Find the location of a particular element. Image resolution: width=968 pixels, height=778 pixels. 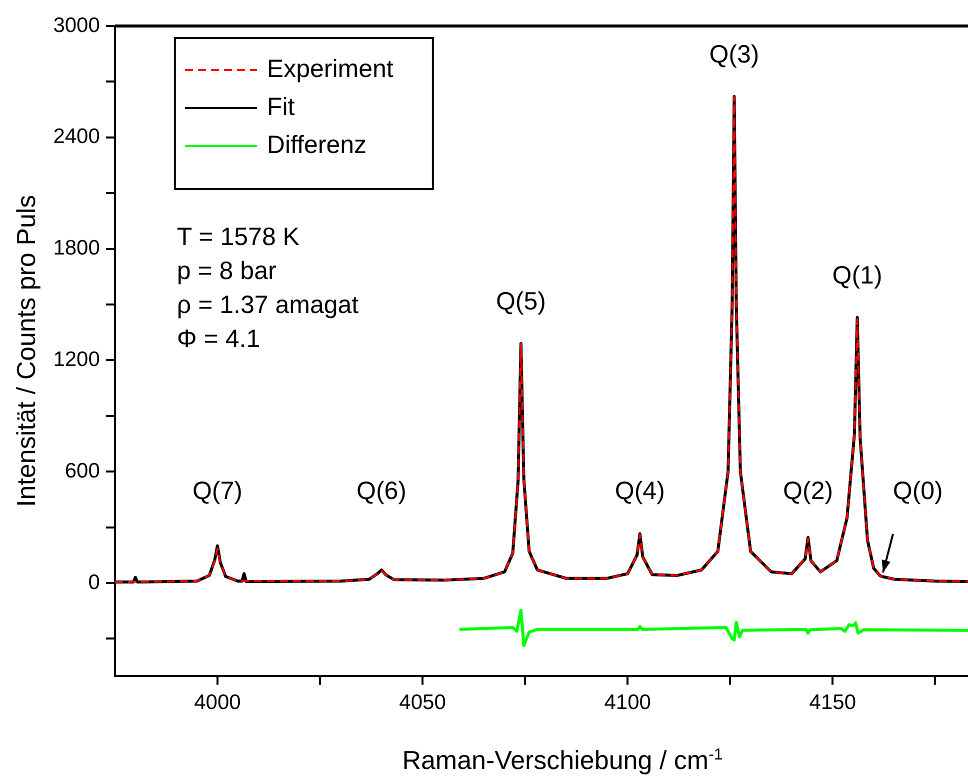

y-axis-title: Intensität / Counts pro Puls is located at coordinates (25, 350).